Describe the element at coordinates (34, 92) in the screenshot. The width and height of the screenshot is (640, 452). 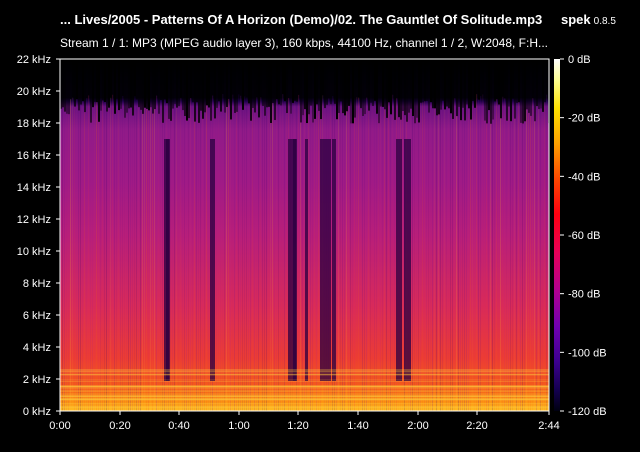
I see `freq-tick-label: 20 kHz` at that location.